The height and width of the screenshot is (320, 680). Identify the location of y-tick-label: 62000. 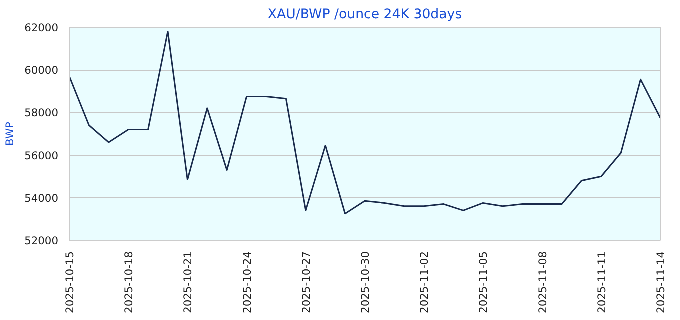
(41, 28).